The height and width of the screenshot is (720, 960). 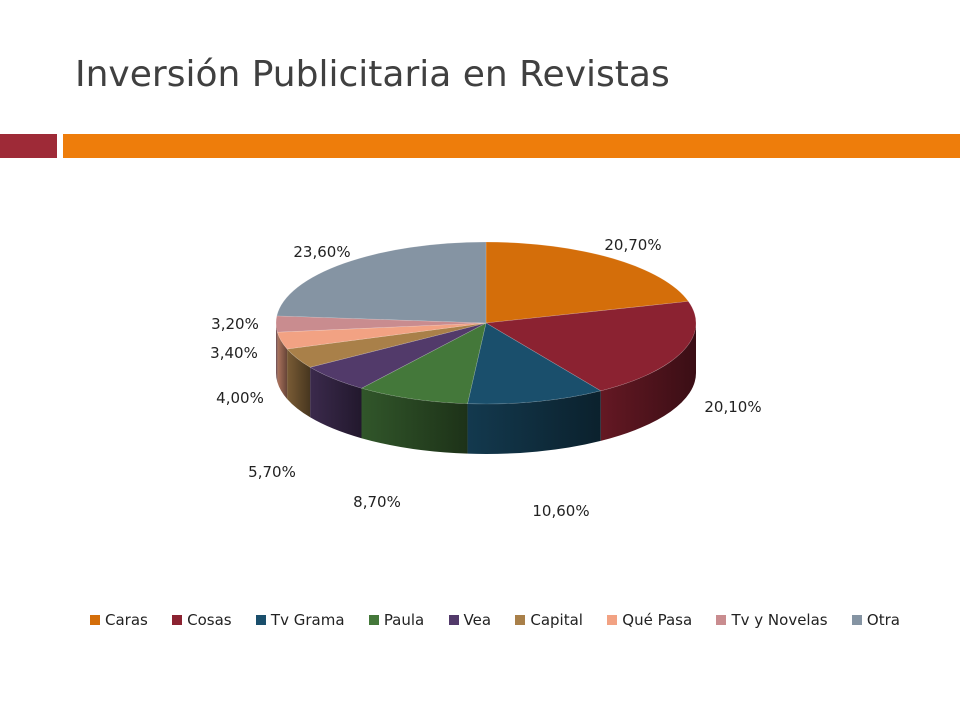 What do you see at coordinates (779, 620) in the screenshot?
I see `legend-label-tv-y-novelas: Tv y Novelas` at bounding box center [779, 620].